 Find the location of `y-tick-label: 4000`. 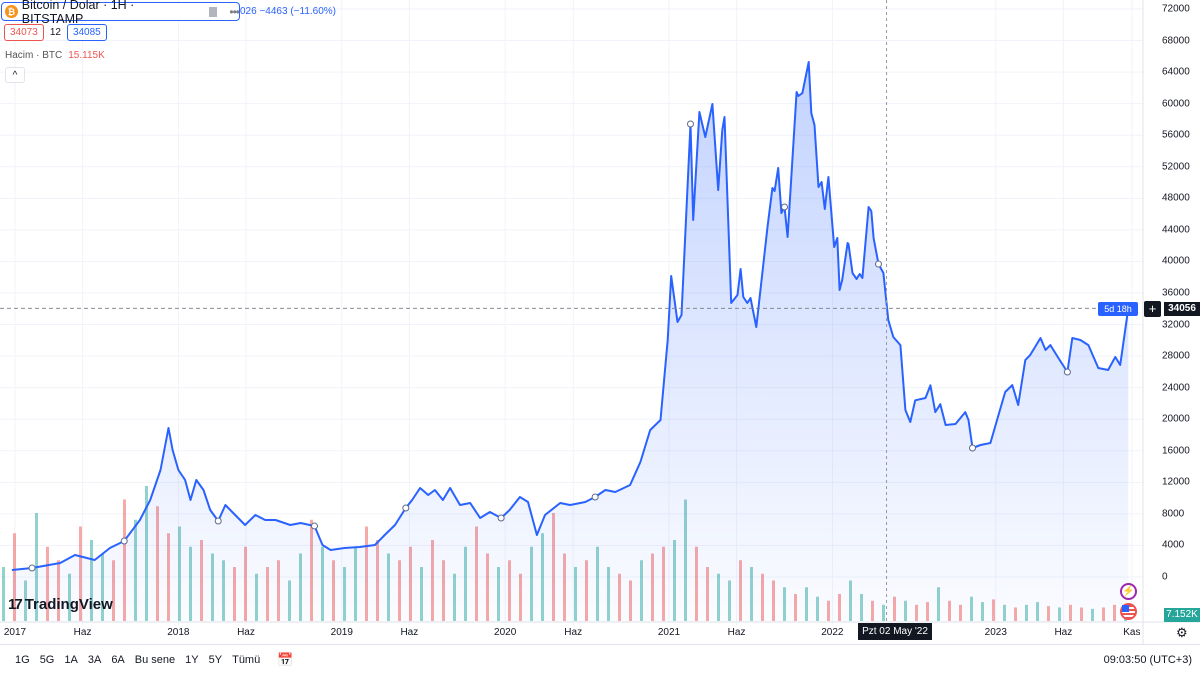

y-tick-label: 4000 is located at coordinates (1173, 545).